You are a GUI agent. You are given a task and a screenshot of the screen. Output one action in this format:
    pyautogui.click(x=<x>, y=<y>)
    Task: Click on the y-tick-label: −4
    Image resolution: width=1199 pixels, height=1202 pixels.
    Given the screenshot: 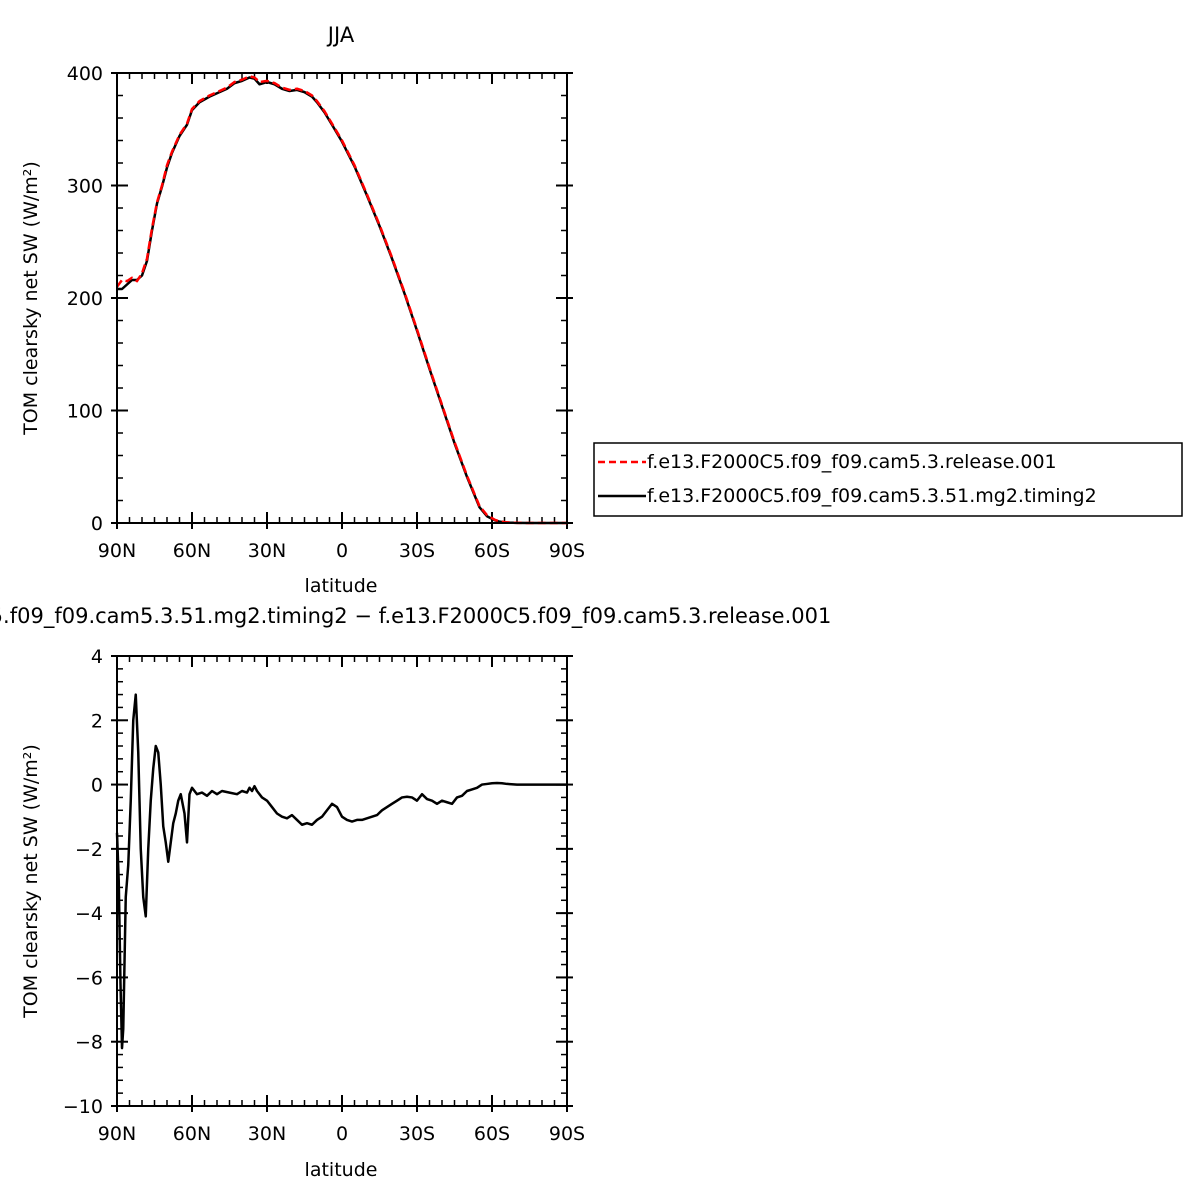 What is the action you would take?
    pyautogui.click(x=89, y=914)
    